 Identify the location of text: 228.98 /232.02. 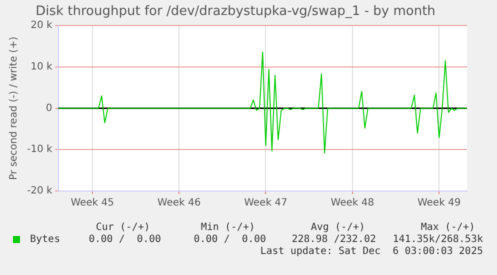
(334, 239).